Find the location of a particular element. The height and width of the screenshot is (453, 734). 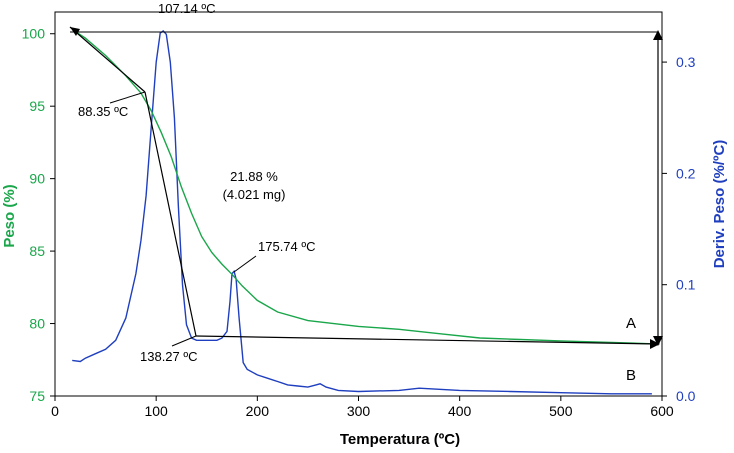

y-axis-right: 0.0 0.1 0.2 0.3 is located at coordinates (679, 229).